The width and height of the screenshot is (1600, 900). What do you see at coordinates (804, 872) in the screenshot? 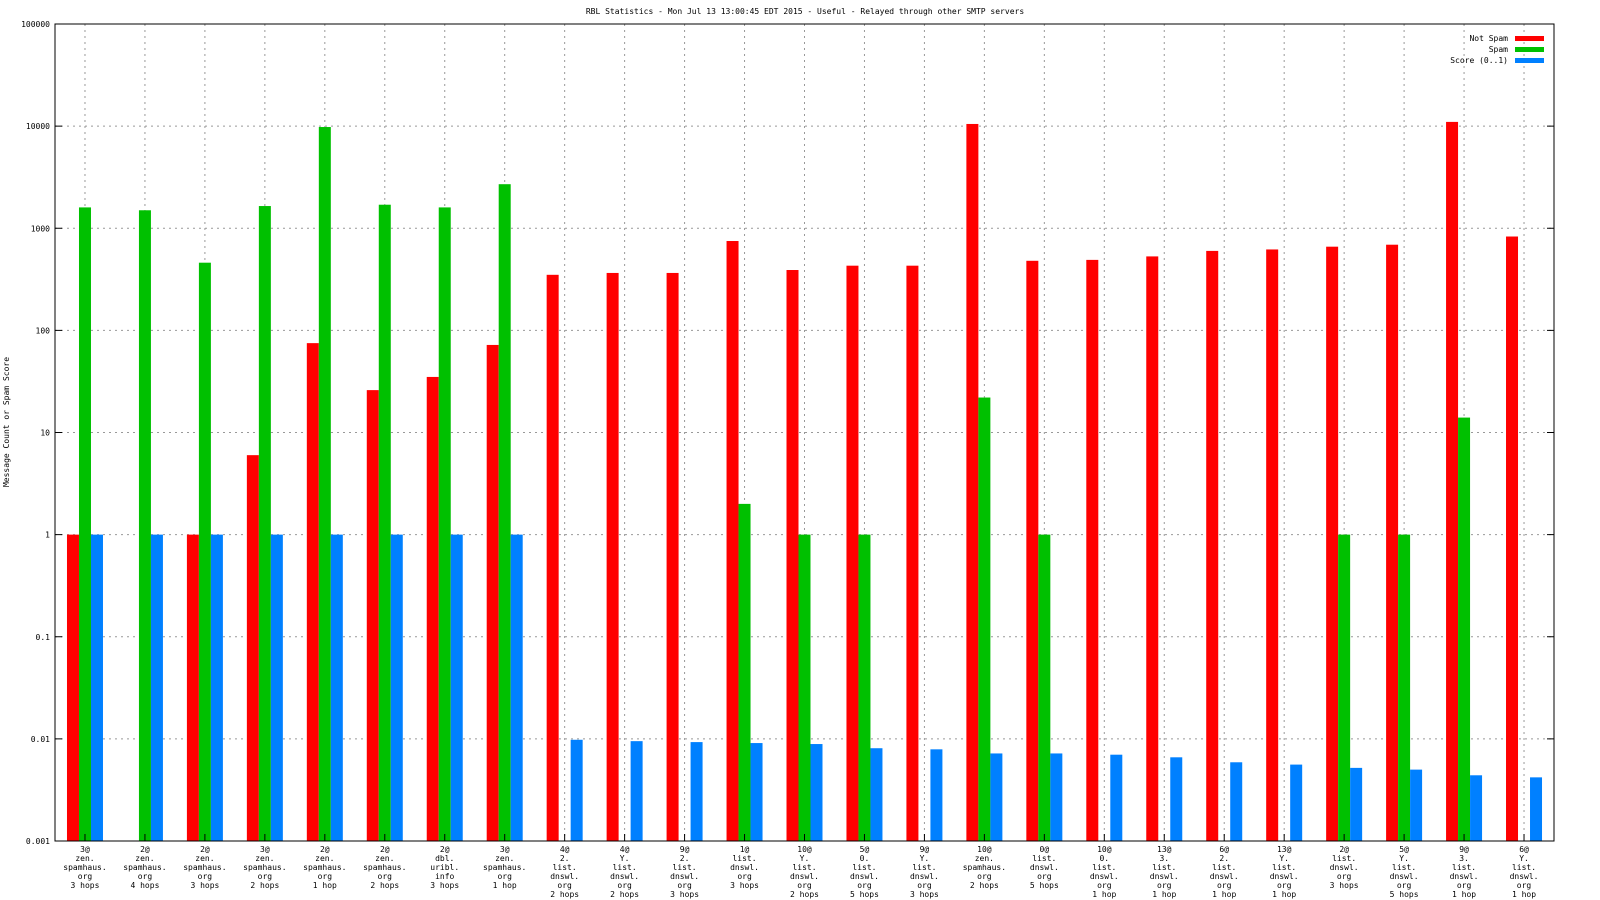
I see `category-label: 10@ Y. list. dnswl. org 2 hops` at bounding box center [804, 872].